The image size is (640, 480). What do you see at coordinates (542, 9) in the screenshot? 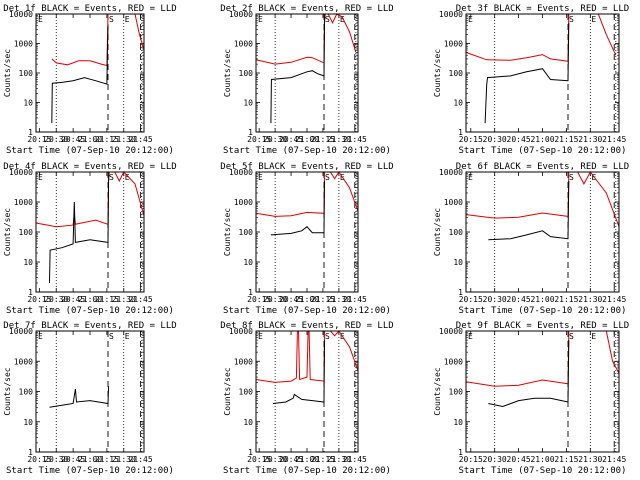
I see `chart-title: Det 3f BLACK = Events, RED = LLD` at bounding box center [542, 9].